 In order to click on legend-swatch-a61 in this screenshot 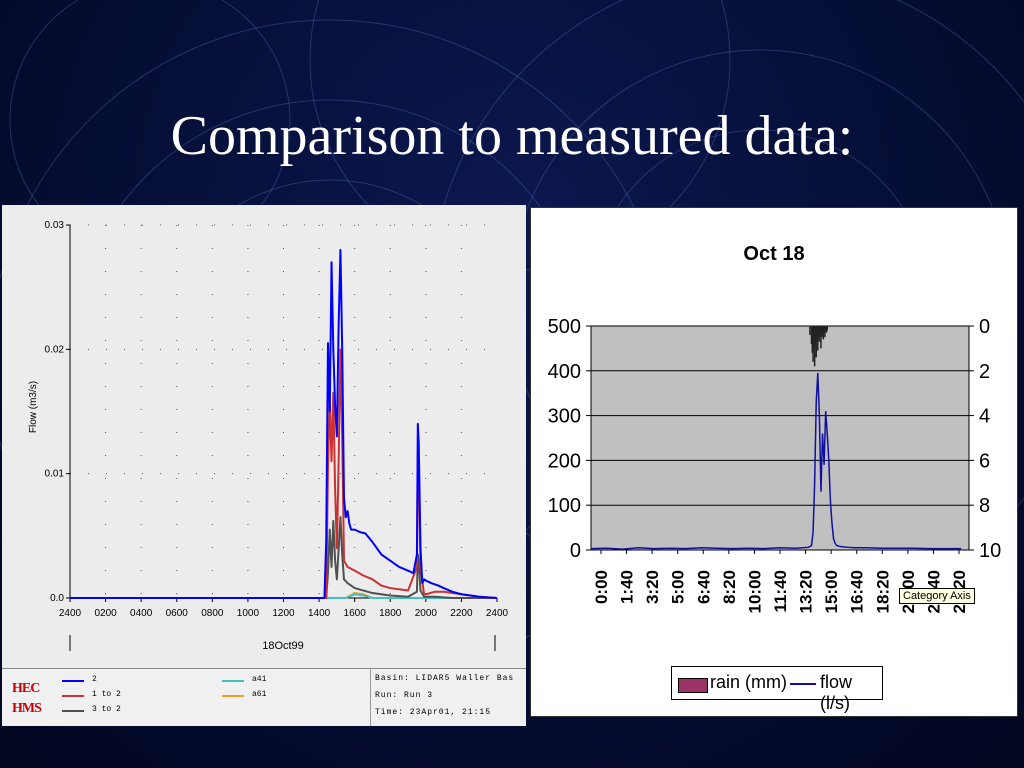, I will do `click(233, 696)`.